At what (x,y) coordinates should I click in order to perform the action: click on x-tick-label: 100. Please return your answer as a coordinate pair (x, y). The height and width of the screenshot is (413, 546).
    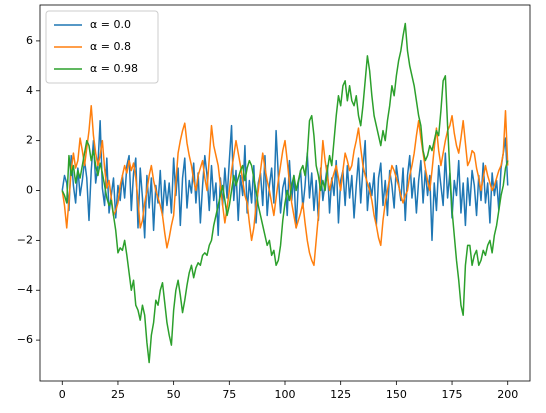
    Looking at the image, I should click on (285, 394).